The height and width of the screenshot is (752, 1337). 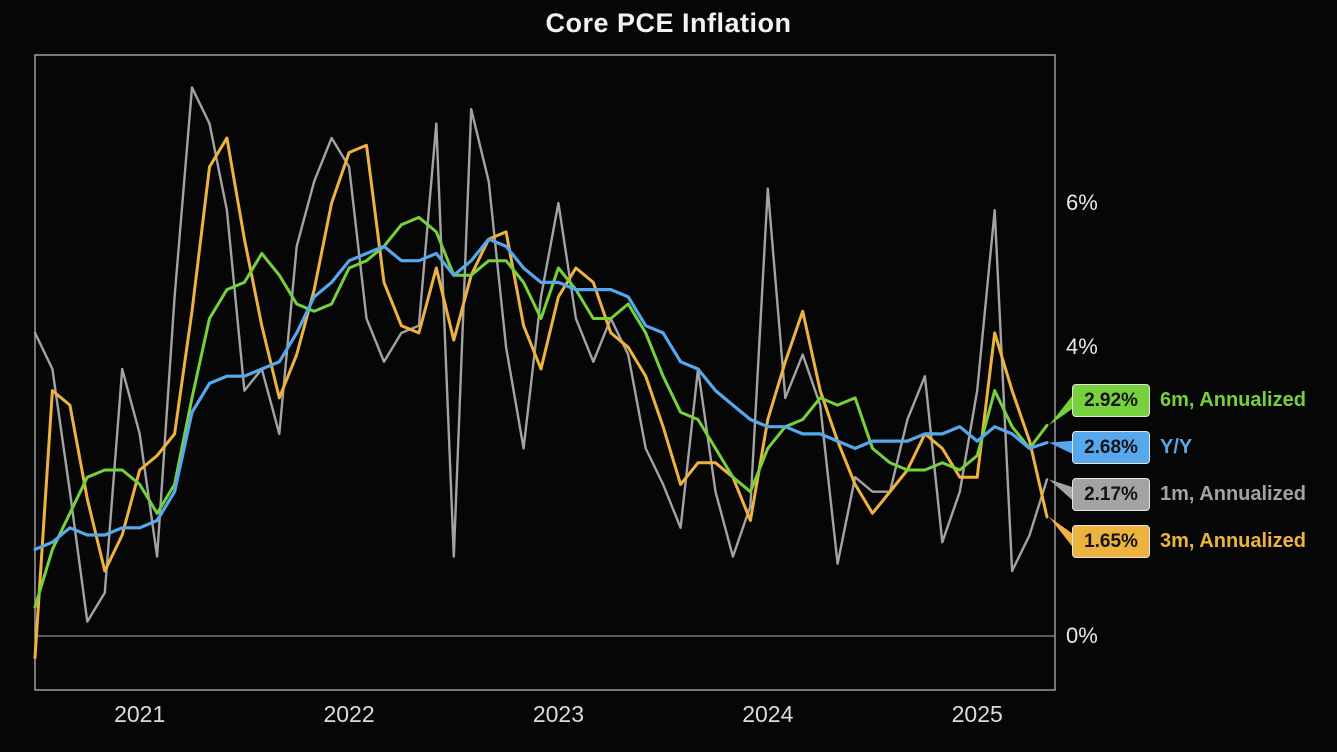 I want to click on legend-item: 2.17% 1m, Annualized, so click(x=1189, y=495).